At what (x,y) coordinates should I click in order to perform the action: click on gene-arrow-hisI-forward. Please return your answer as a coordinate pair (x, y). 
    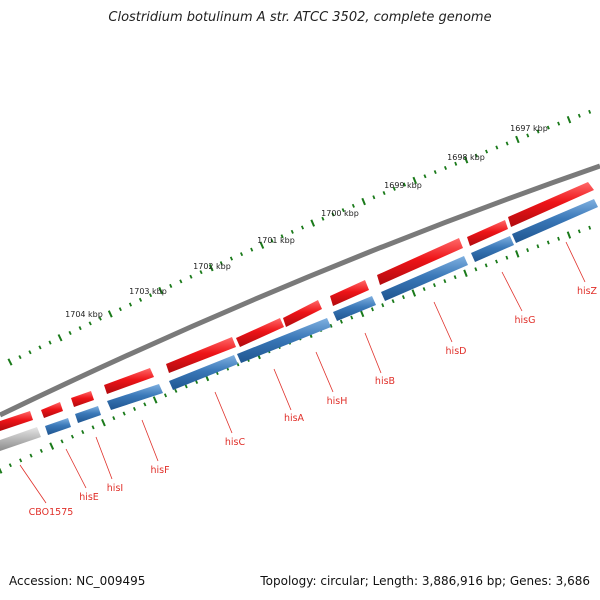
    Looking at the image, I should click on (82, 399).